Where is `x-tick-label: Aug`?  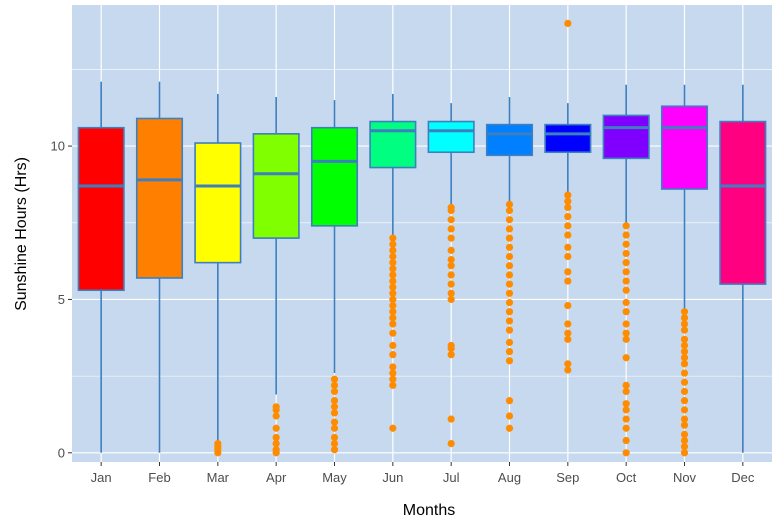 x-tick-label: Aug is located at coordinates (509, 477).